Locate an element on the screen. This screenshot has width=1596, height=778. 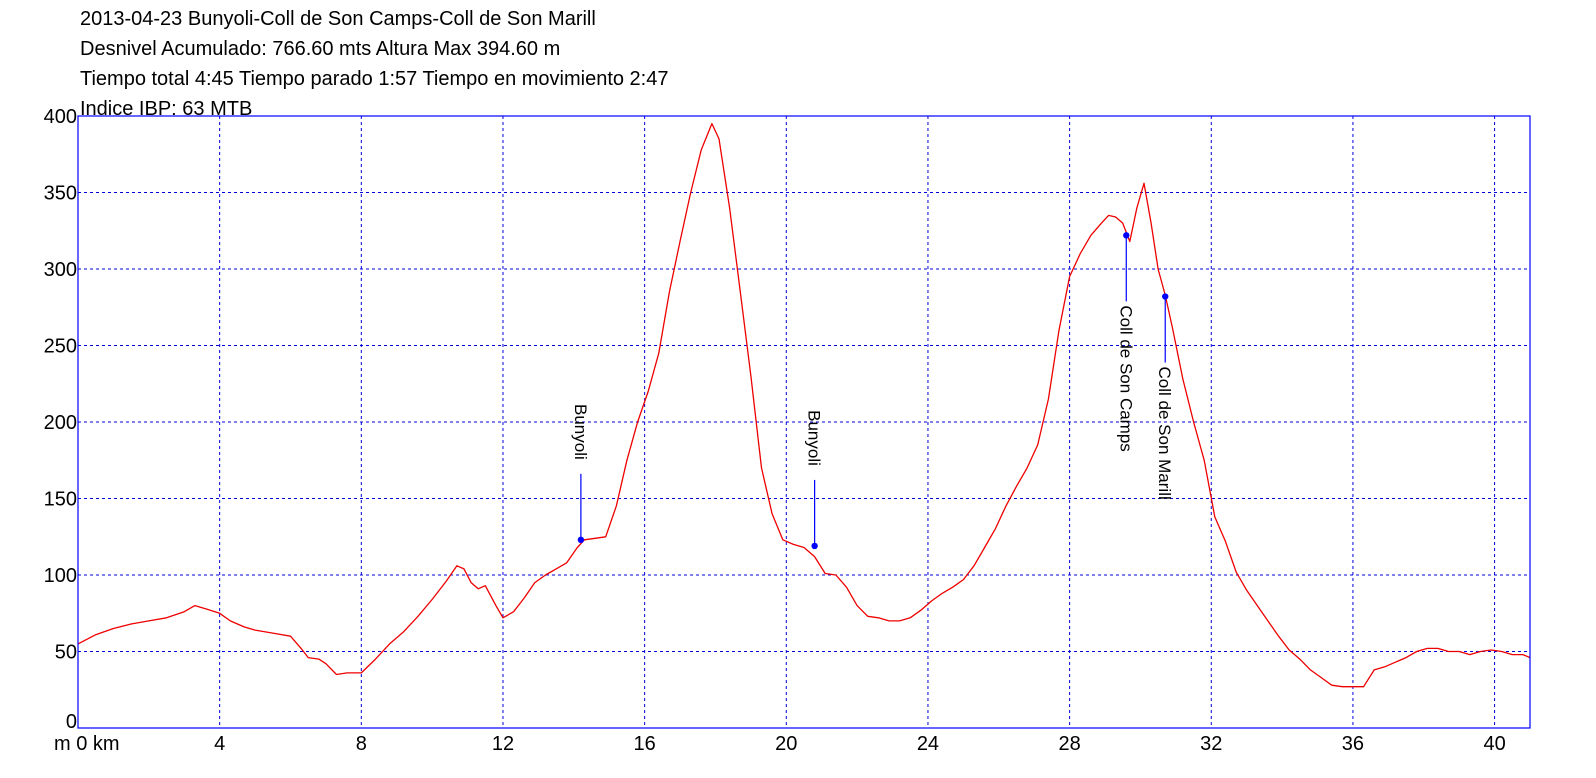
x-axis-ticks: m 0 km 4 8 12 16 20 24 28 32 36 40 is located at coordinates (780, 744).